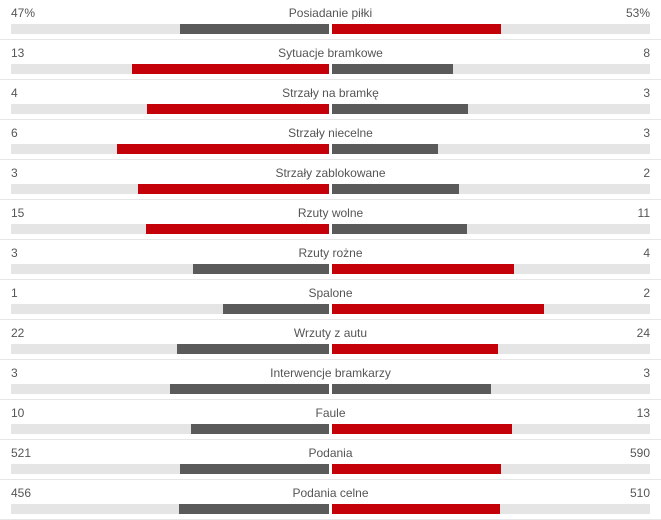  I want to click on home-value: 4, so click(14, 93).